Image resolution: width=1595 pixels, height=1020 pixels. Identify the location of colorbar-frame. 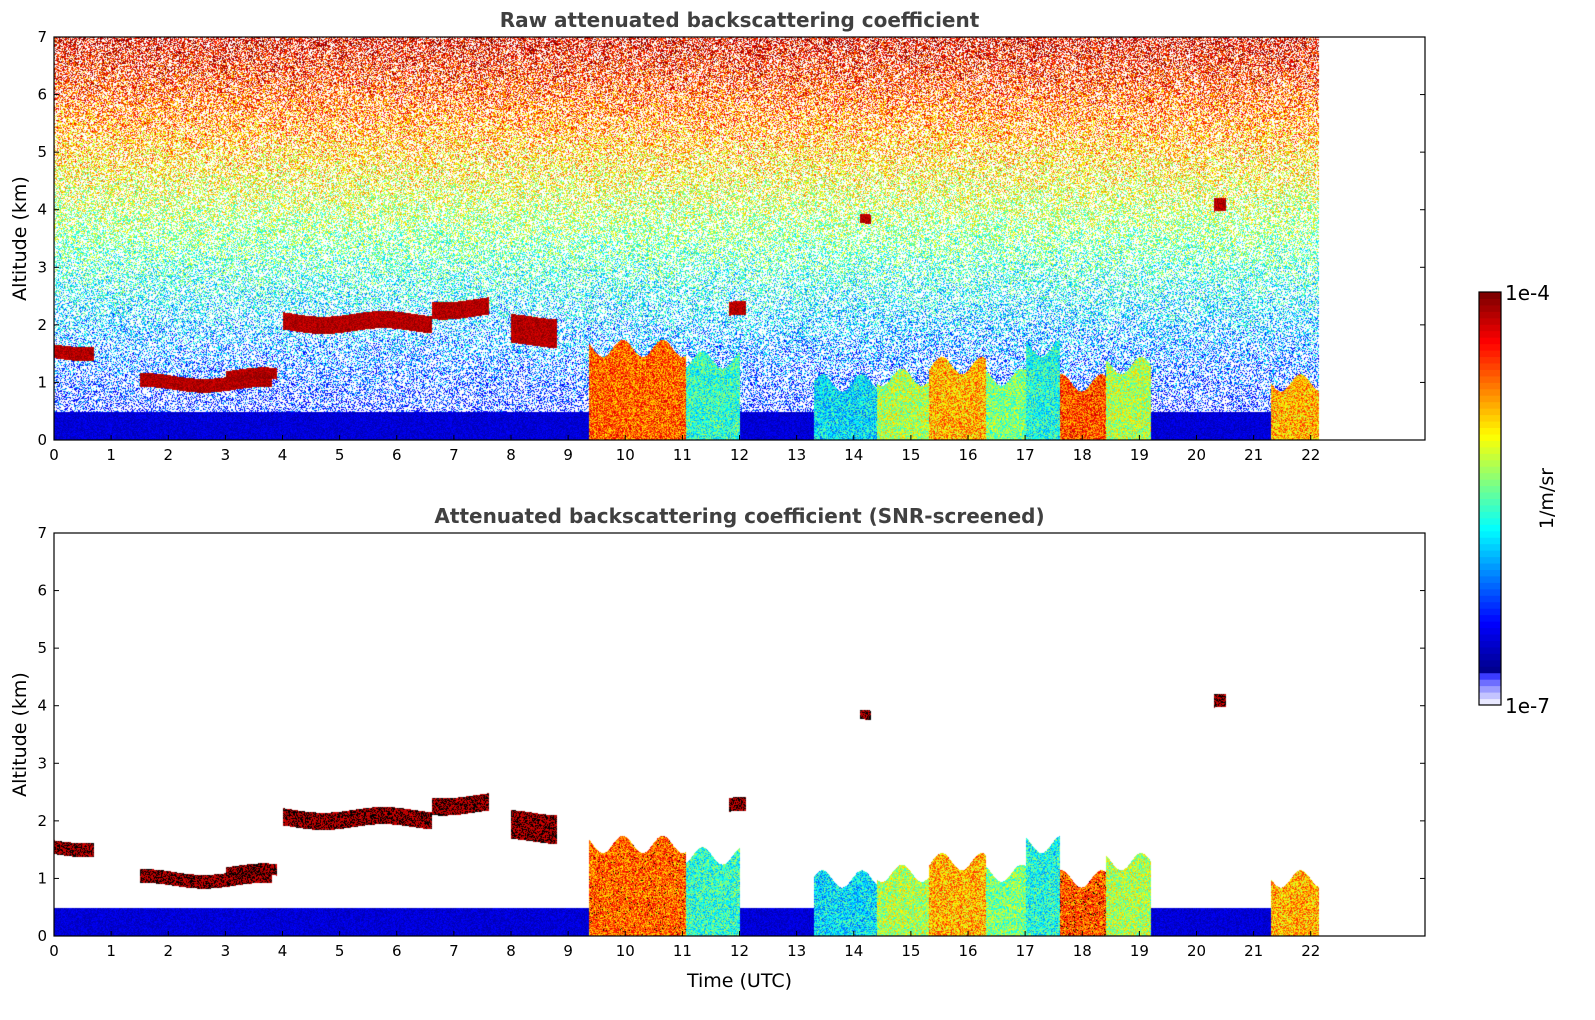
(1490, 498).